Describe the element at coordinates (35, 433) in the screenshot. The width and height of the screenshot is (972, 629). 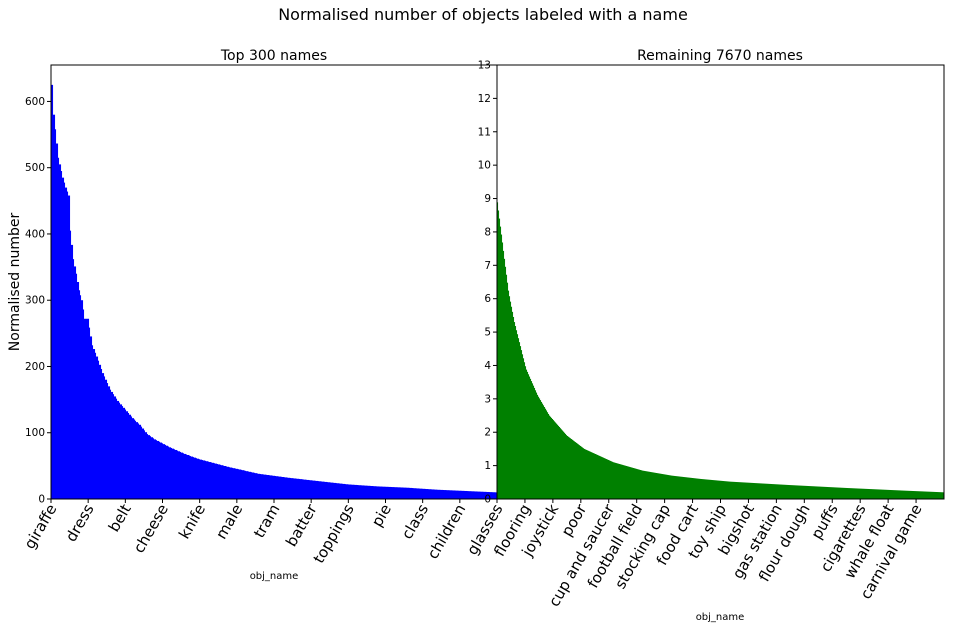
I see `left-ytick-label: 100` at that location.